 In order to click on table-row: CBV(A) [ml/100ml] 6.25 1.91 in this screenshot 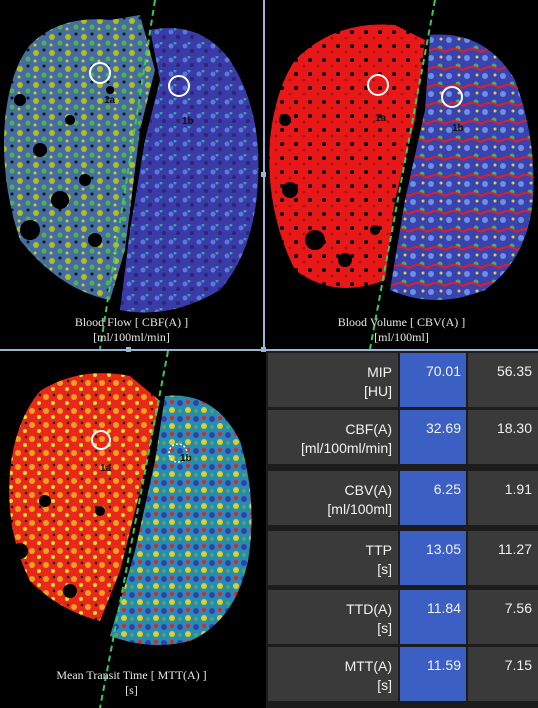, I will do `click(402, 497)`.